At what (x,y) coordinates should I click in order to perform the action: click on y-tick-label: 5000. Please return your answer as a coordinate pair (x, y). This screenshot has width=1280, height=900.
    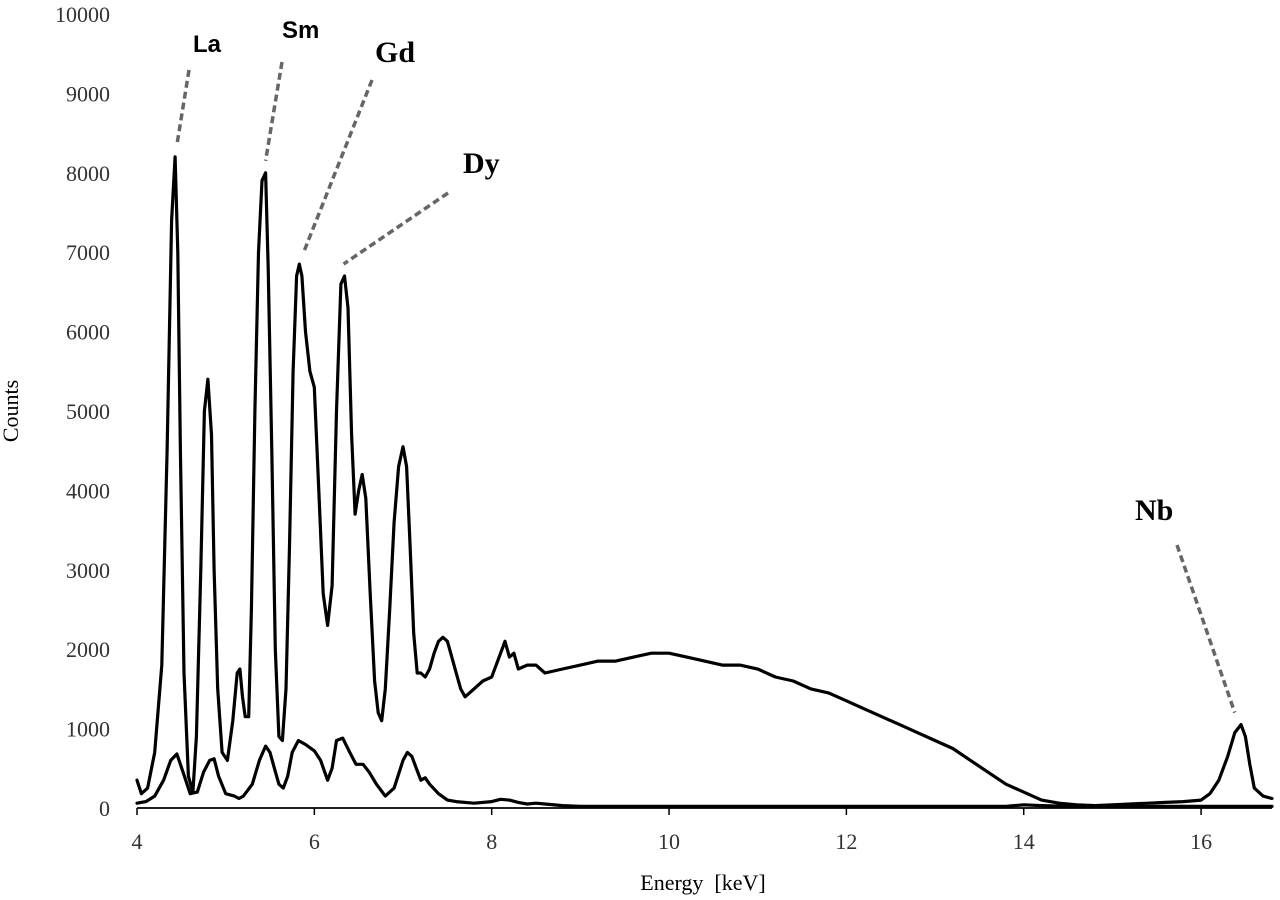
    Looking at the image, I should click on (88, 411).